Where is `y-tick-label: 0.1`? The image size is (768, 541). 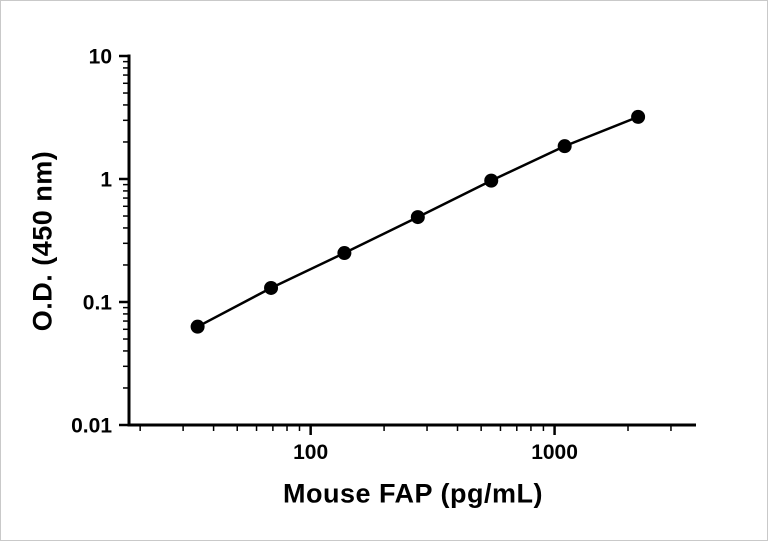
y-tick-label: 0.1 is located at coordinates (98, 302).